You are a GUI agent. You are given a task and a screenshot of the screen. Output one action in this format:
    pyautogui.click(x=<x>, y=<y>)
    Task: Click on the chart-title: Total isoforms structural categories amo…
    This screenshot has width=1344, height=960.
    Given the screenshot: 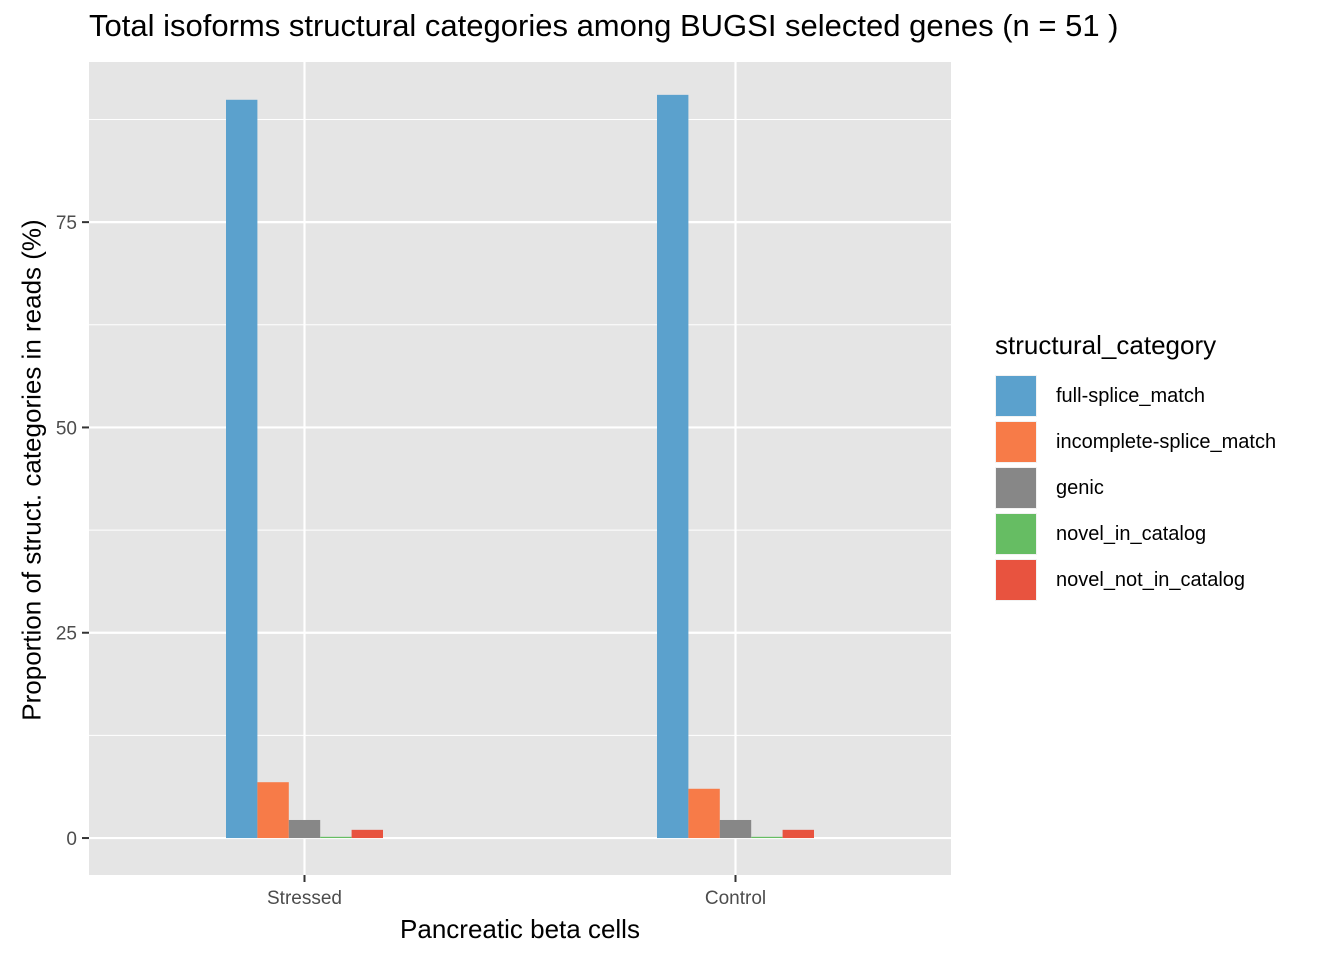 What is the action you would take?
    pyautogui.click(x=604, y=25)
    